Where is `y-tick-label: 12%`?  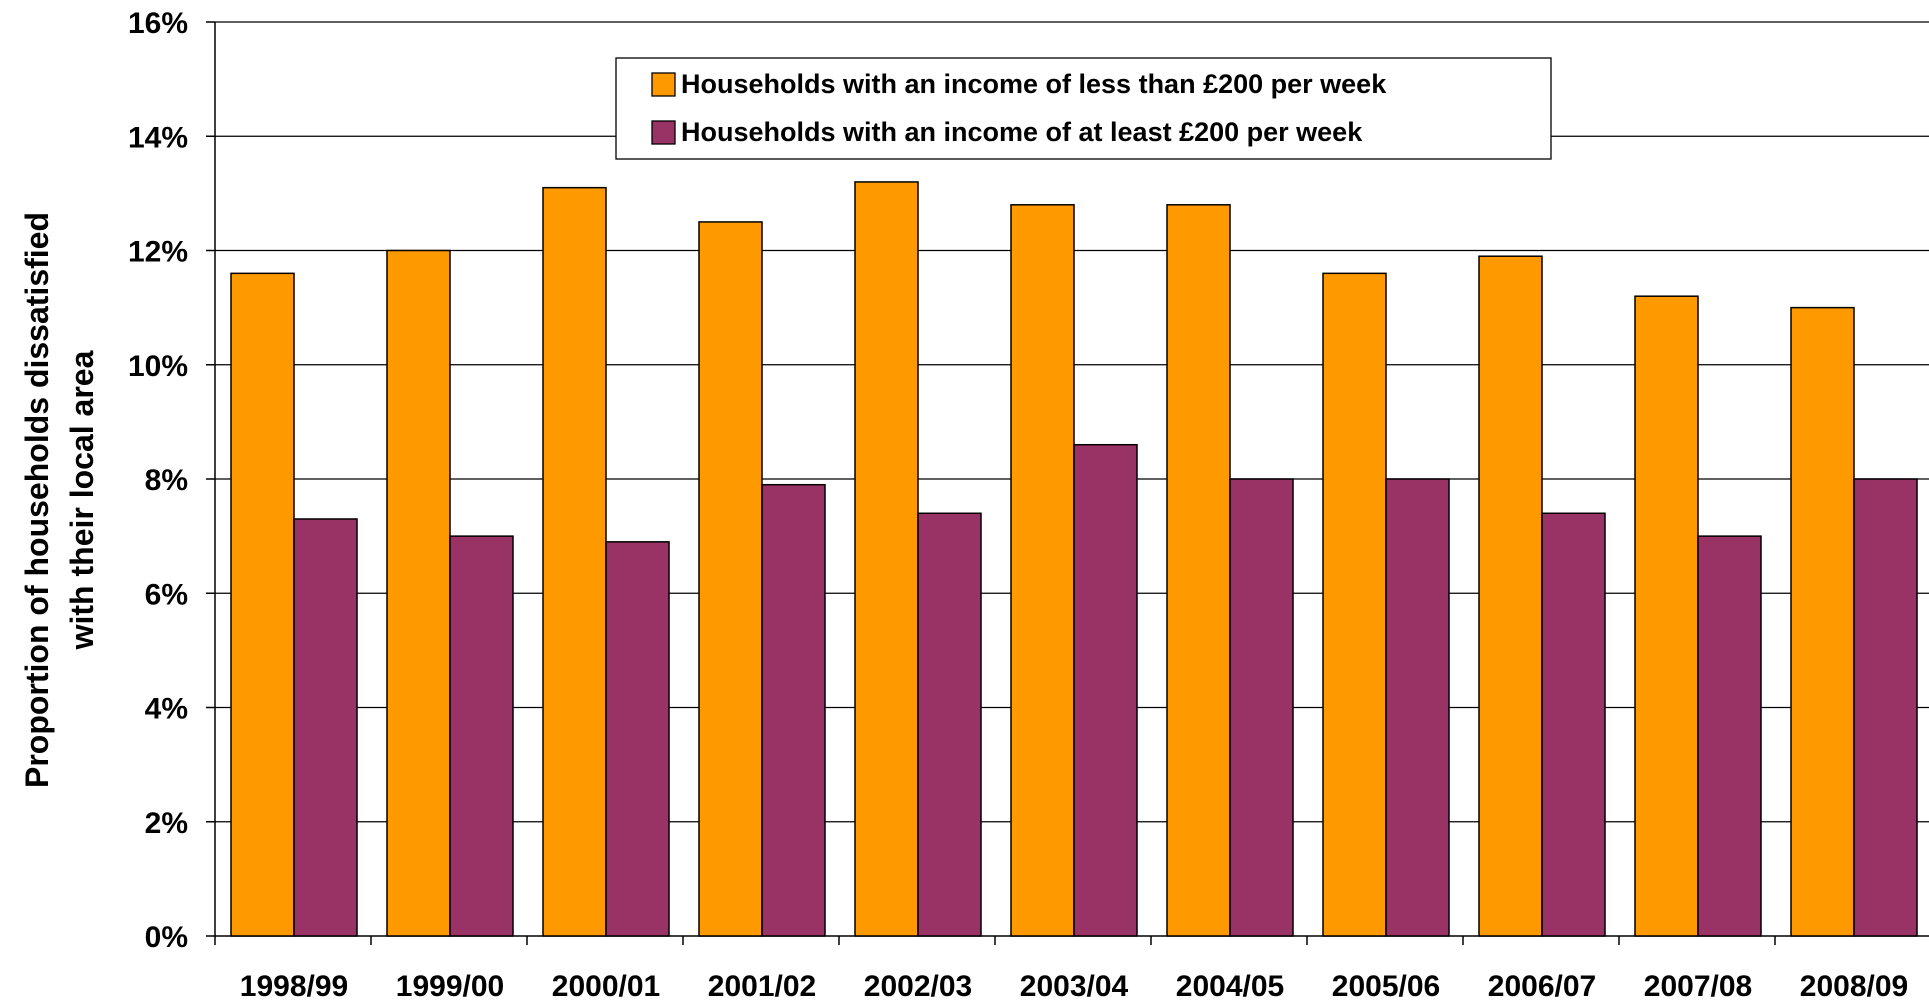
y-tick-label: 12% is located at coordinates (158, 252).